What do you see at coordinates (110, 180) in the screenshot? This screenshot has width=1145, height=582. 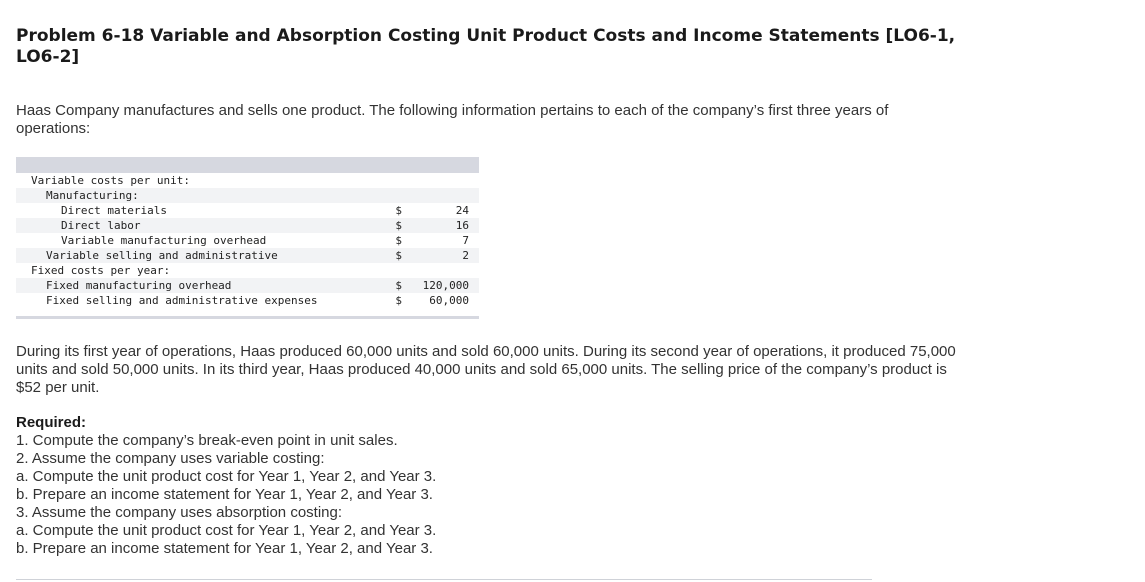 I see `row-label: Variable costs per unit:` at bounding box center [110, 180].